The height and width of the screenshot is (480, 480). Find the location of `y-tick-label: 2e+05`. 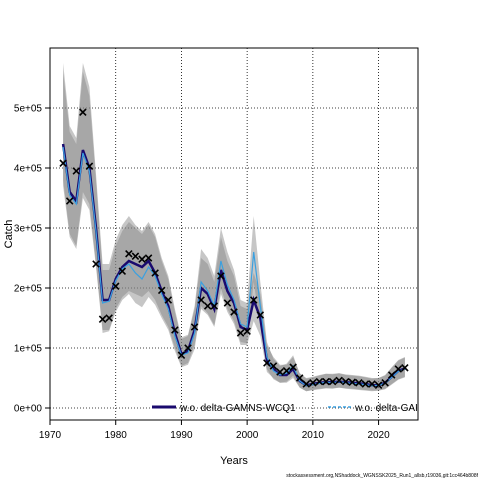

y-tick-label: 2e+05 is located at coordinates (28, 289).